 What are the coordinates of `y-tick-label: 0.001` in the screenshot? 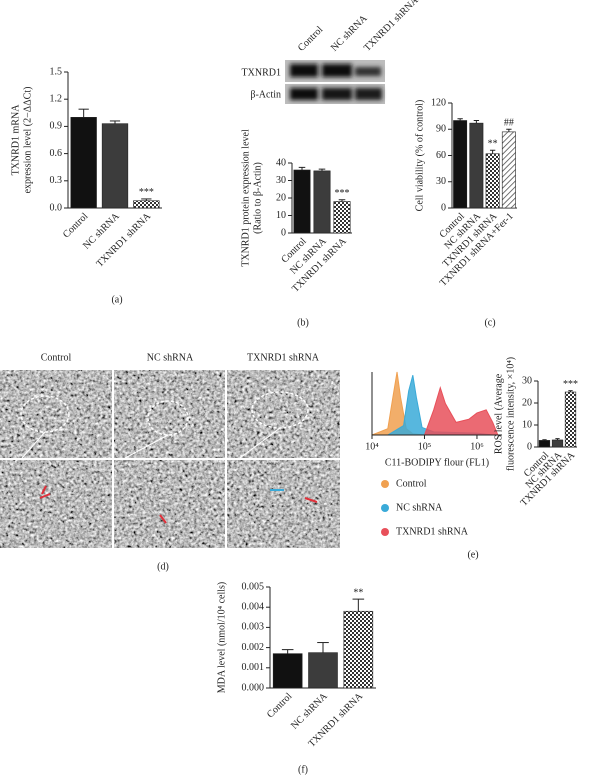 It's located at (253, 667).